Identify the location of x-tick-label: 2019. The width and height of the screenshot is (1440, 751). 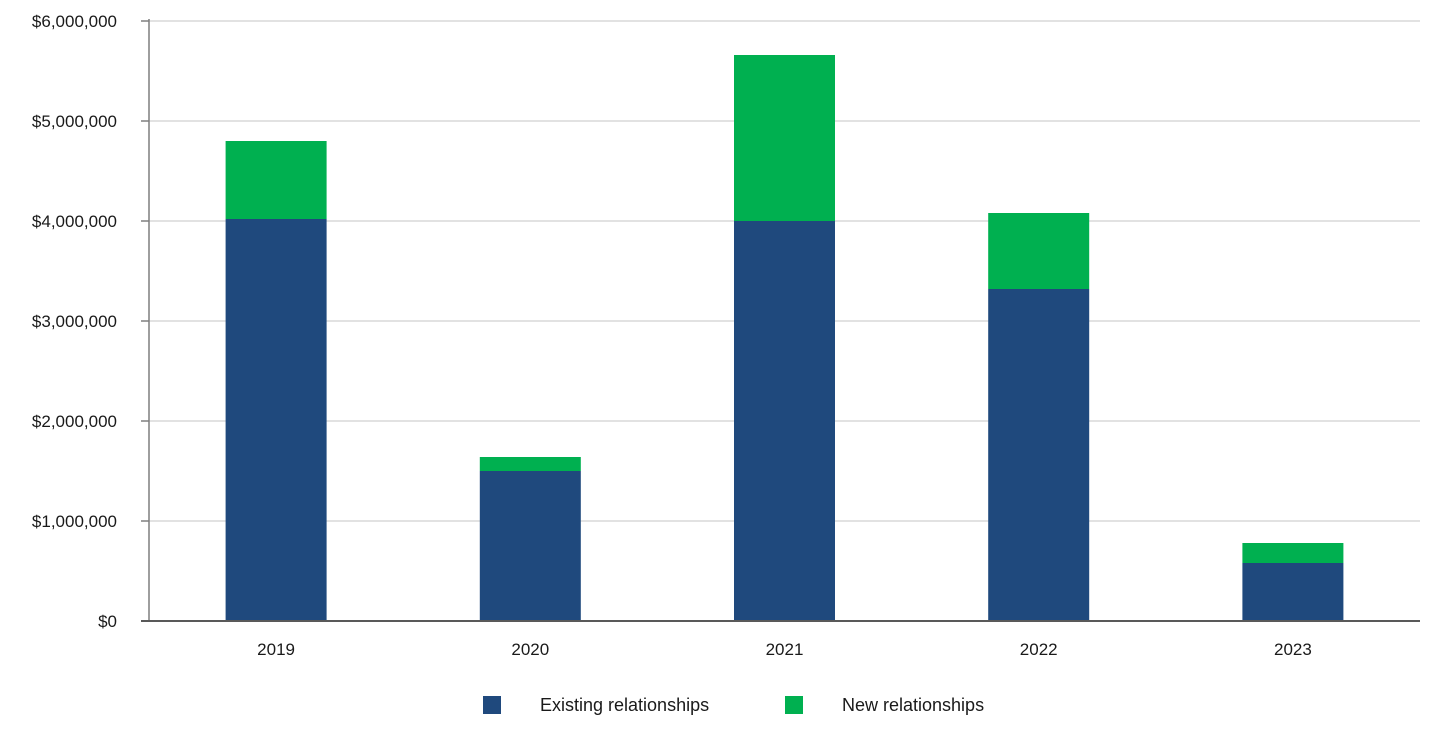
(276, 649).